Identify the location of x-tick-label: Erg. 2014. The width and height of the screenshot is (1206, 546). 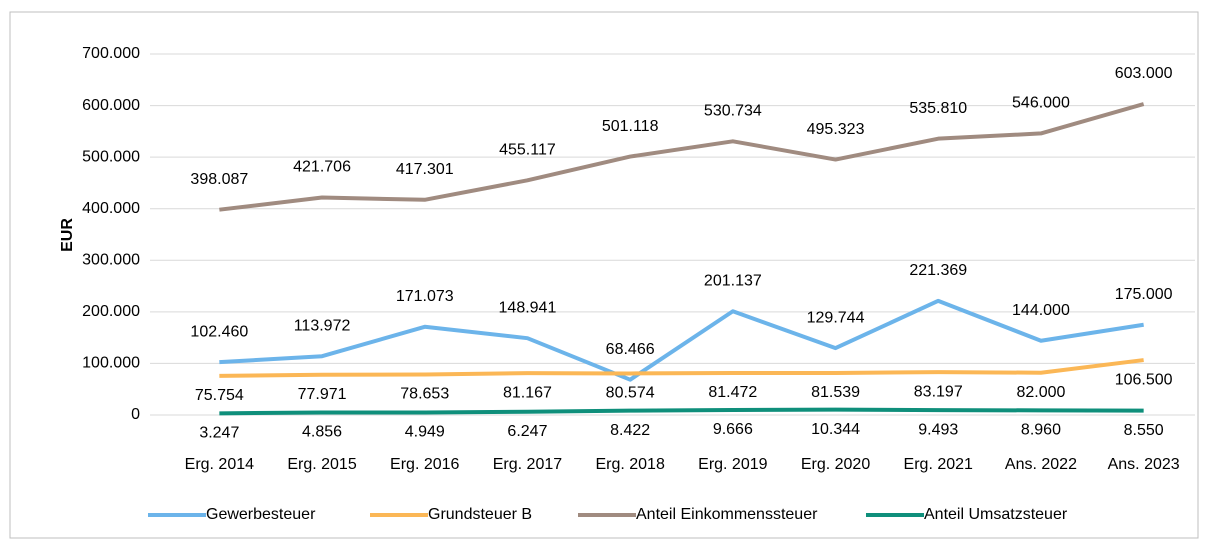
(219, 464).